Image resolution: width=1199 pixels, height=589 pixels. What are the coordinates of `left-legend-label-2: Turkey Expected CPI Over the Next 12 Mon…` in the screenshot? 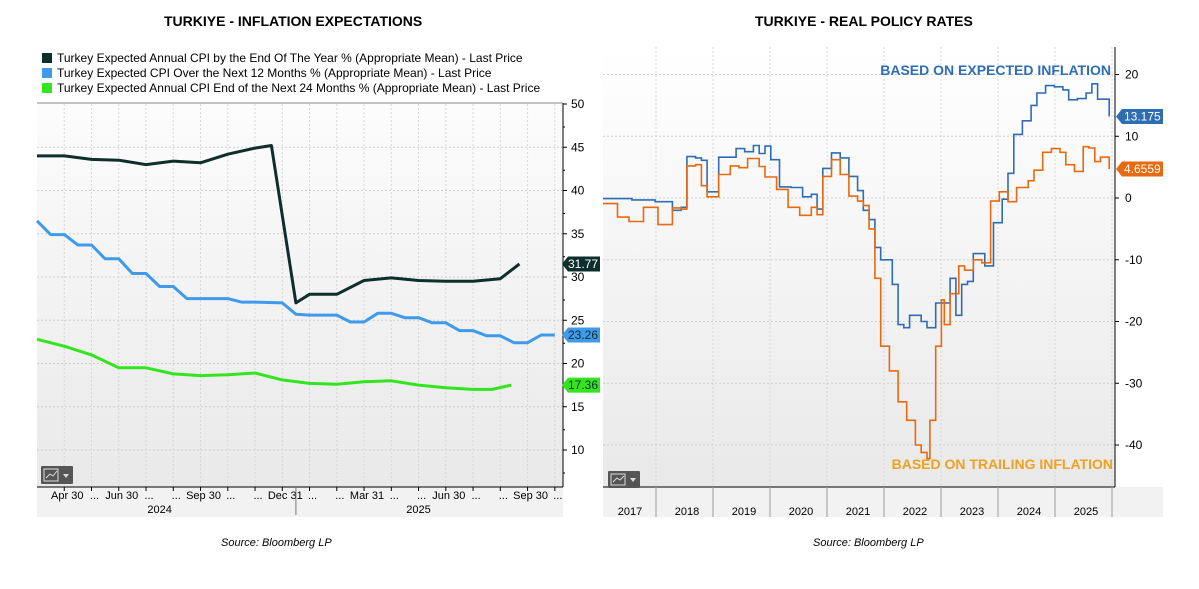 It's located at (274, 73).